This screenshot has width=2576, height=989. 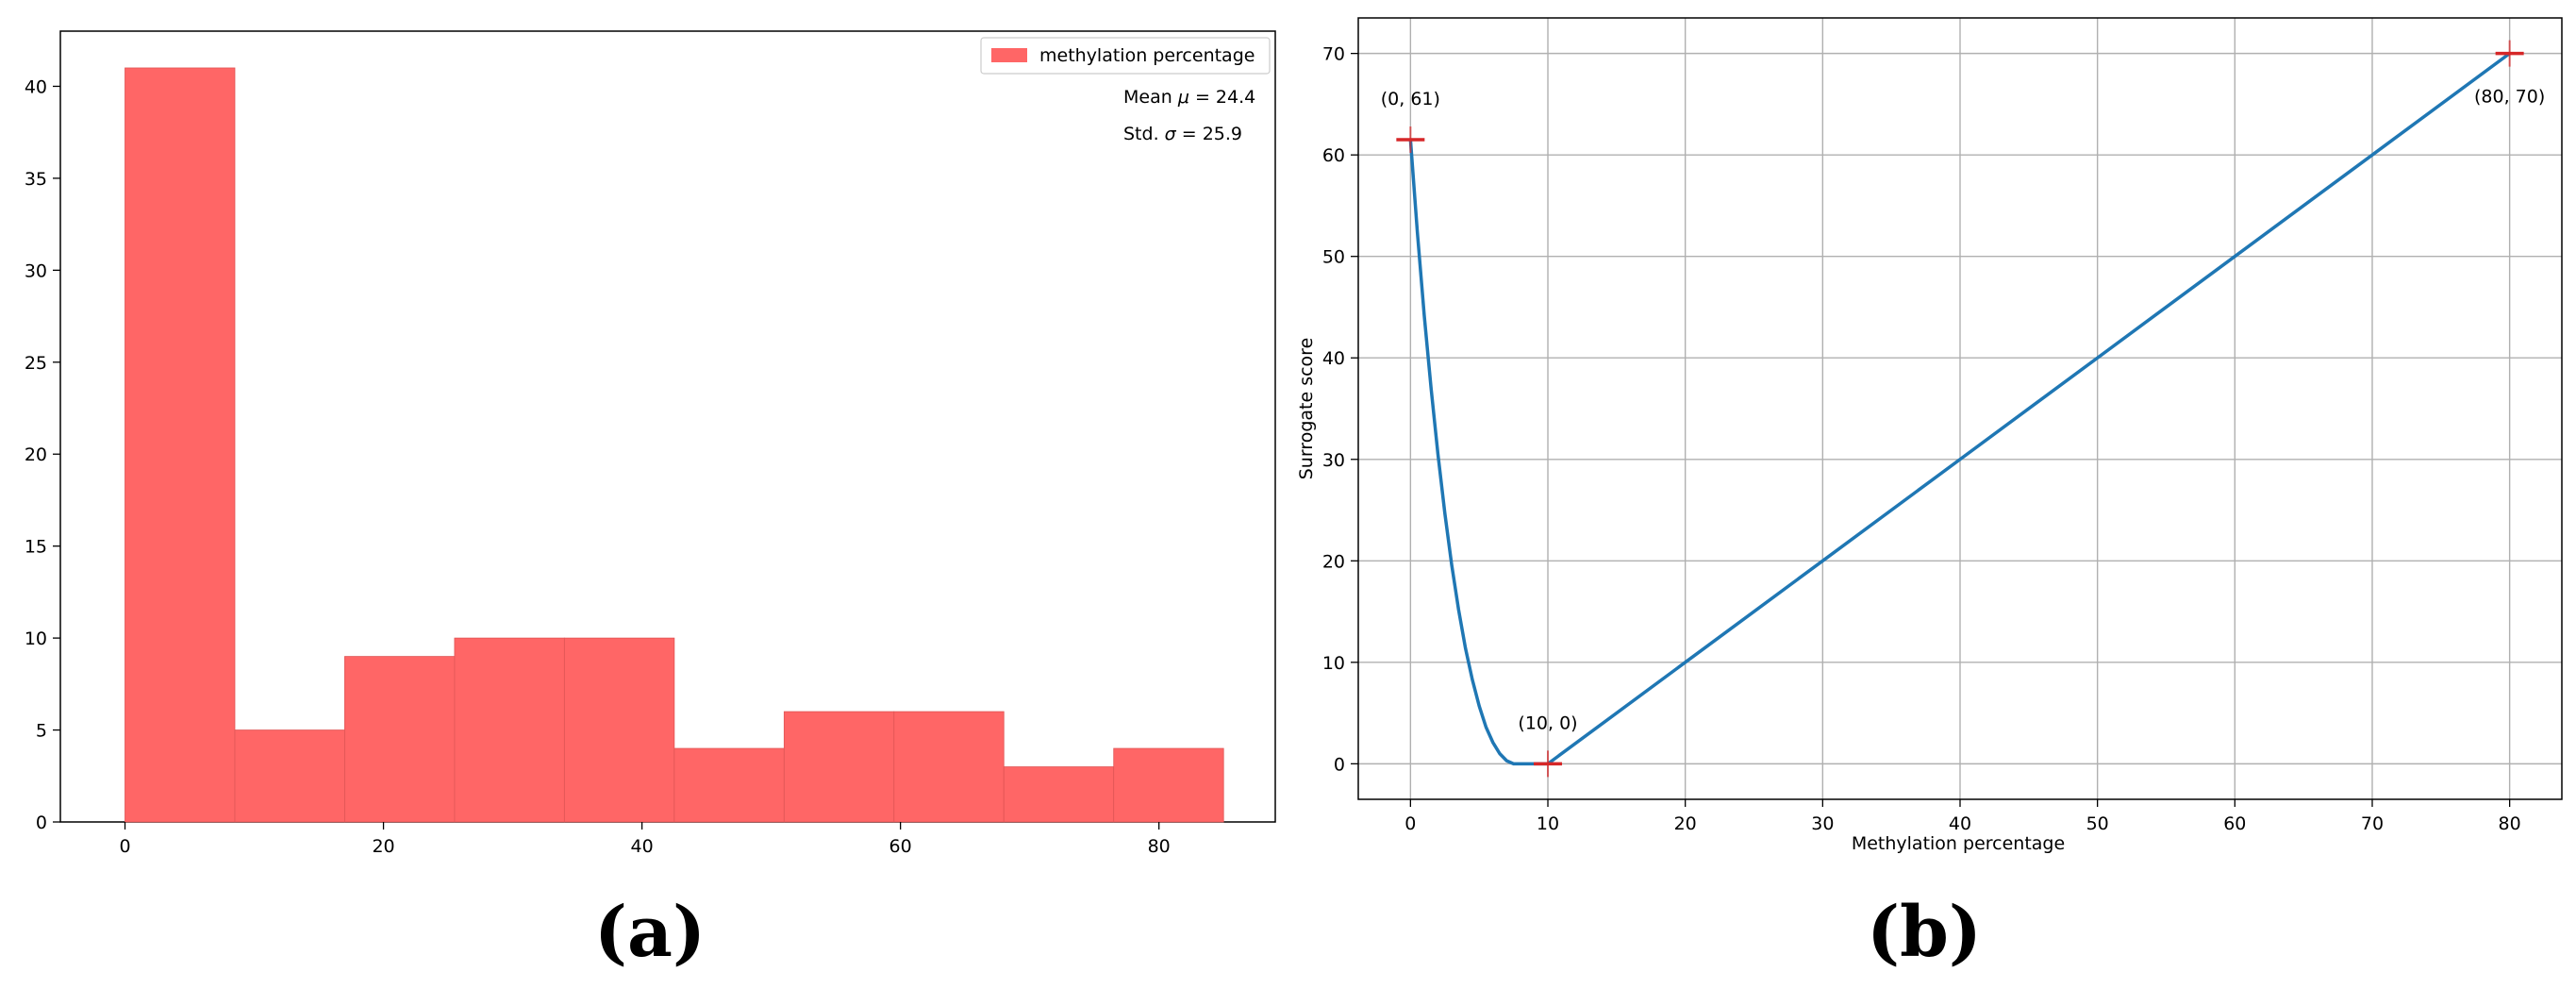 What do you see at coordinates (1189, 97) in the screenshot?
I see `mean-annotation: Mean μ = 24.4` at bounding box center [1189, 97].